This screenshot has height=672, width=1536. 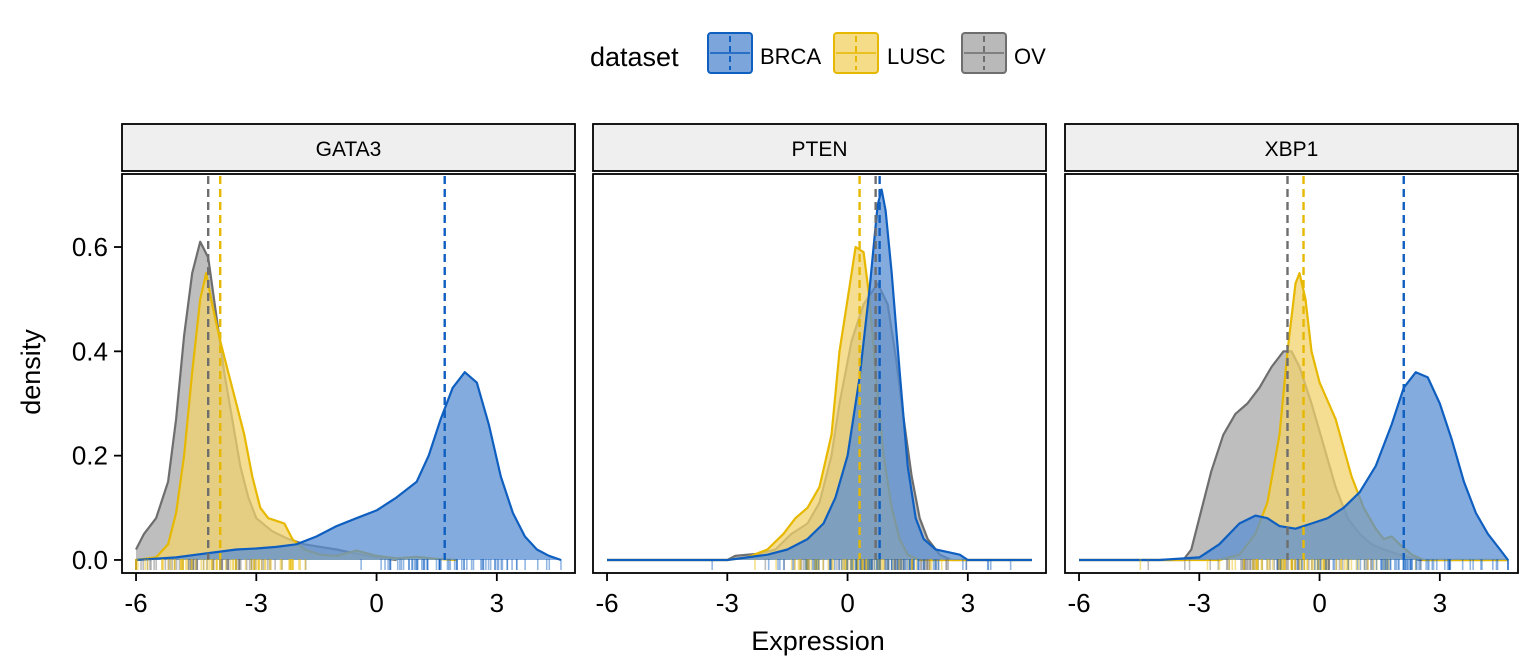 I want to click on y-tick-label: 0.6, so click(x=90, y=247).